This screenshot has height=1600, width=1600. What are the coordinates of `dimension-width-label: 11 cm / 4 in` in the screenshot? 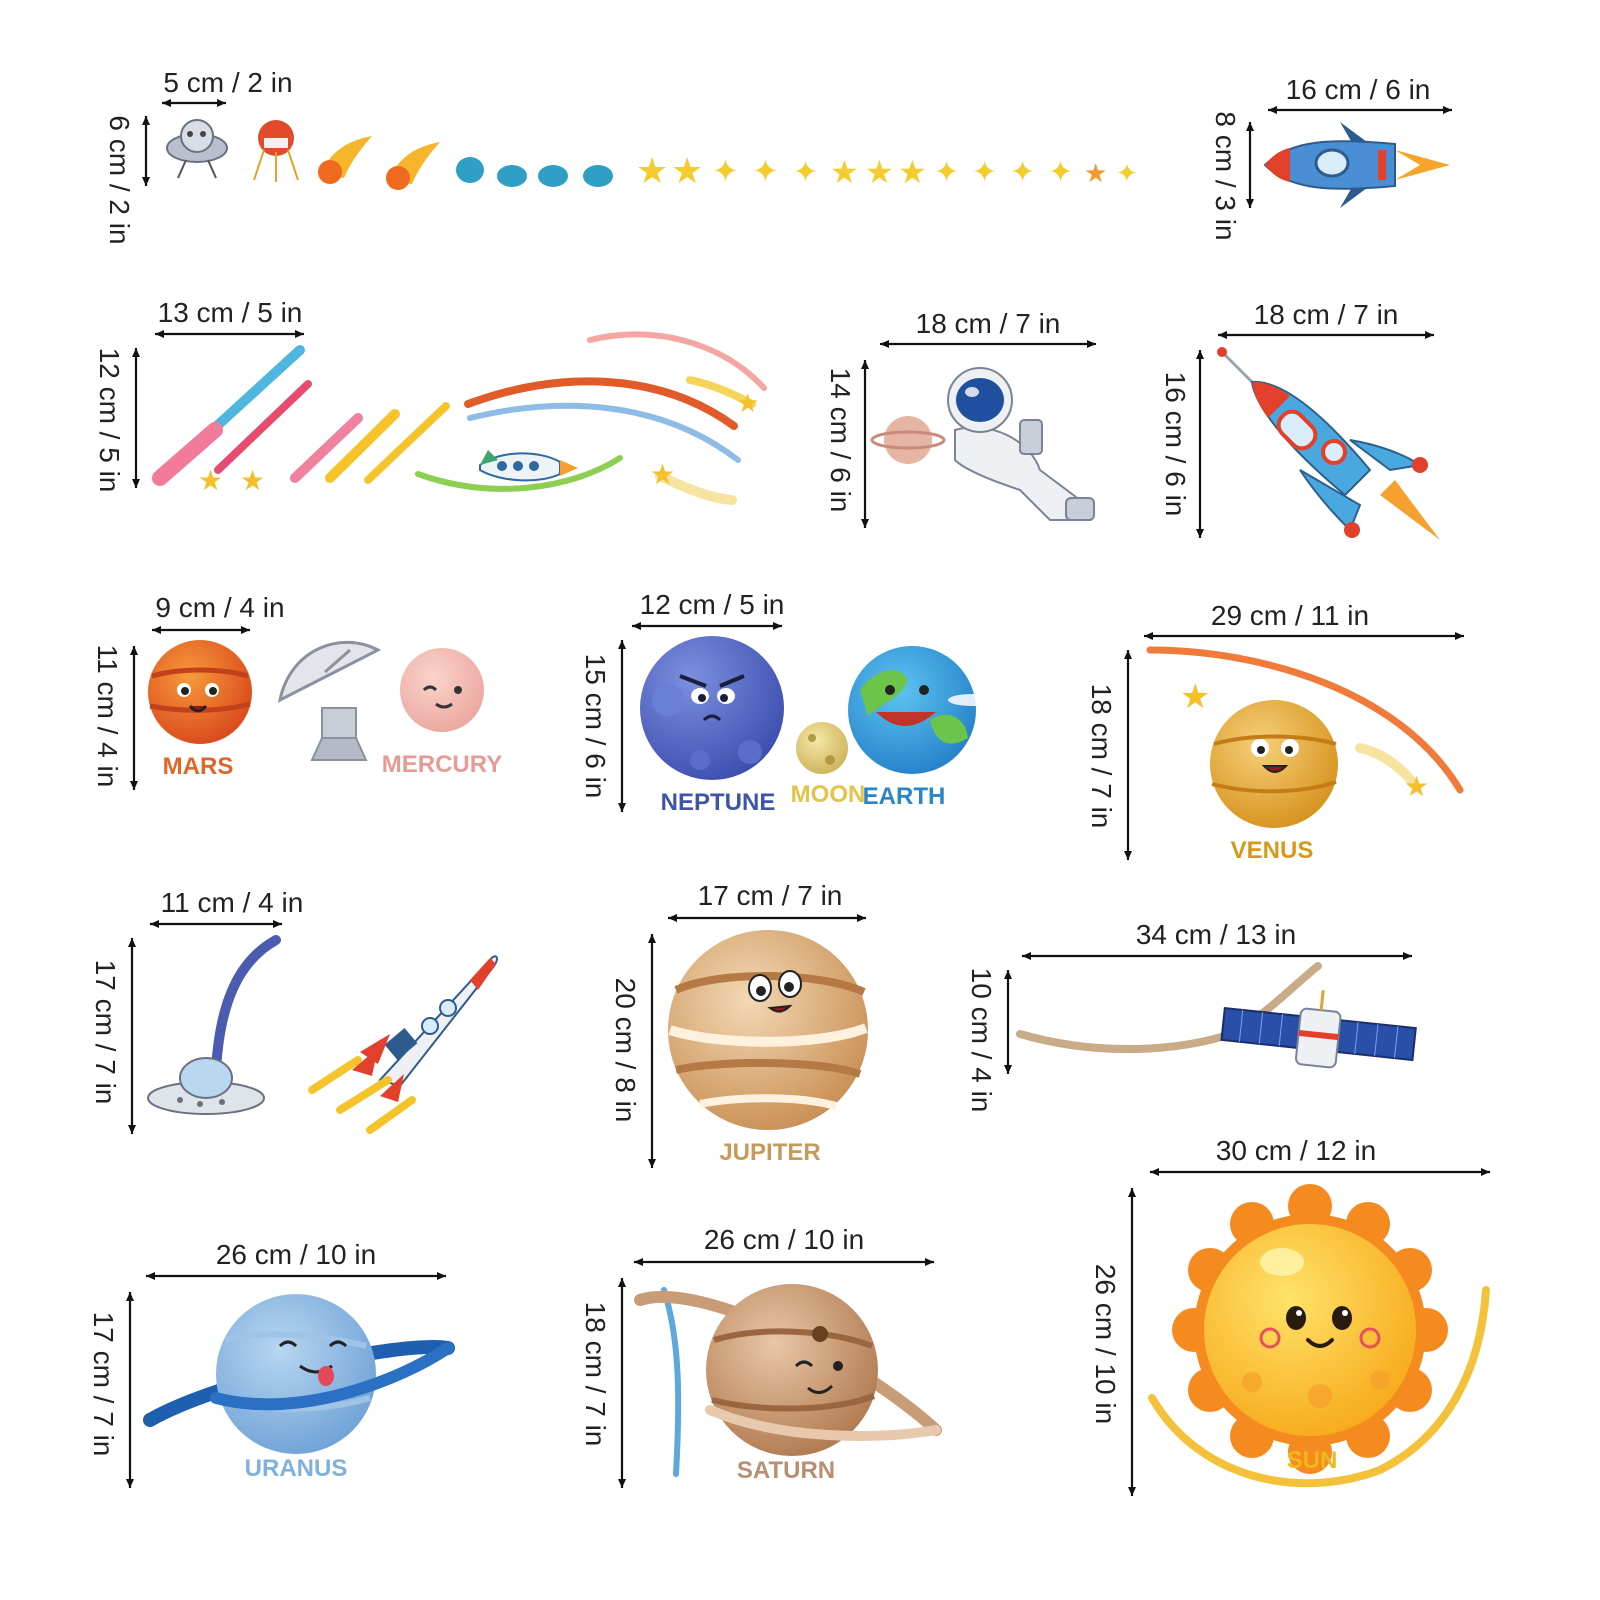 It's located at (232, 902).